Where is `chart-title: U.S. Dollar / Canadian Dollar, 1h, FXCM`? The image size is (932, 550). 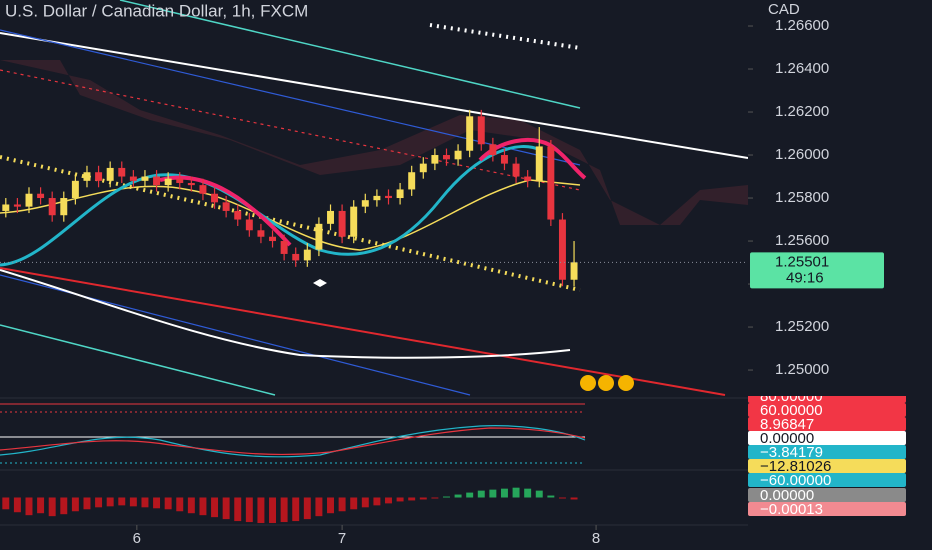 chart-title: U.S. Dollar / Canadian Dollar, 1h, FXCM is located at coordinates (156, 10).